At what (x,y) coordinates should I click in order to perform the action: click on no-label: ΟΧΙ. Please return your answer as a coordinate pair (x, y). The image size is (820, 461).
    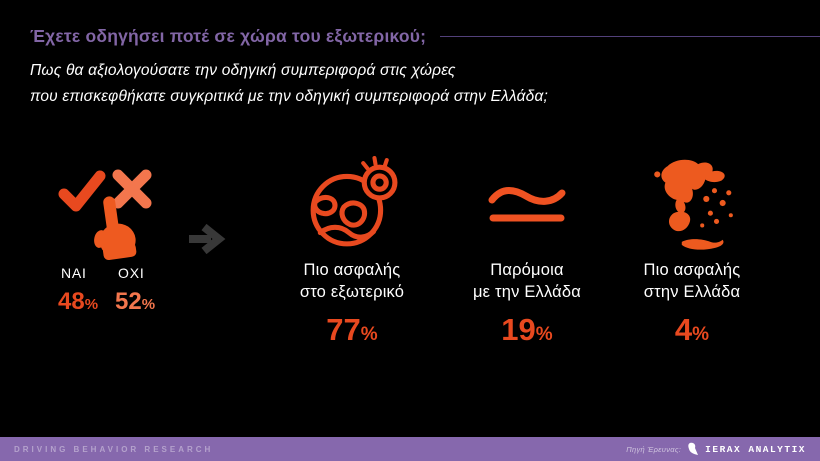
    Looking at the image, I should click on (131, 273).